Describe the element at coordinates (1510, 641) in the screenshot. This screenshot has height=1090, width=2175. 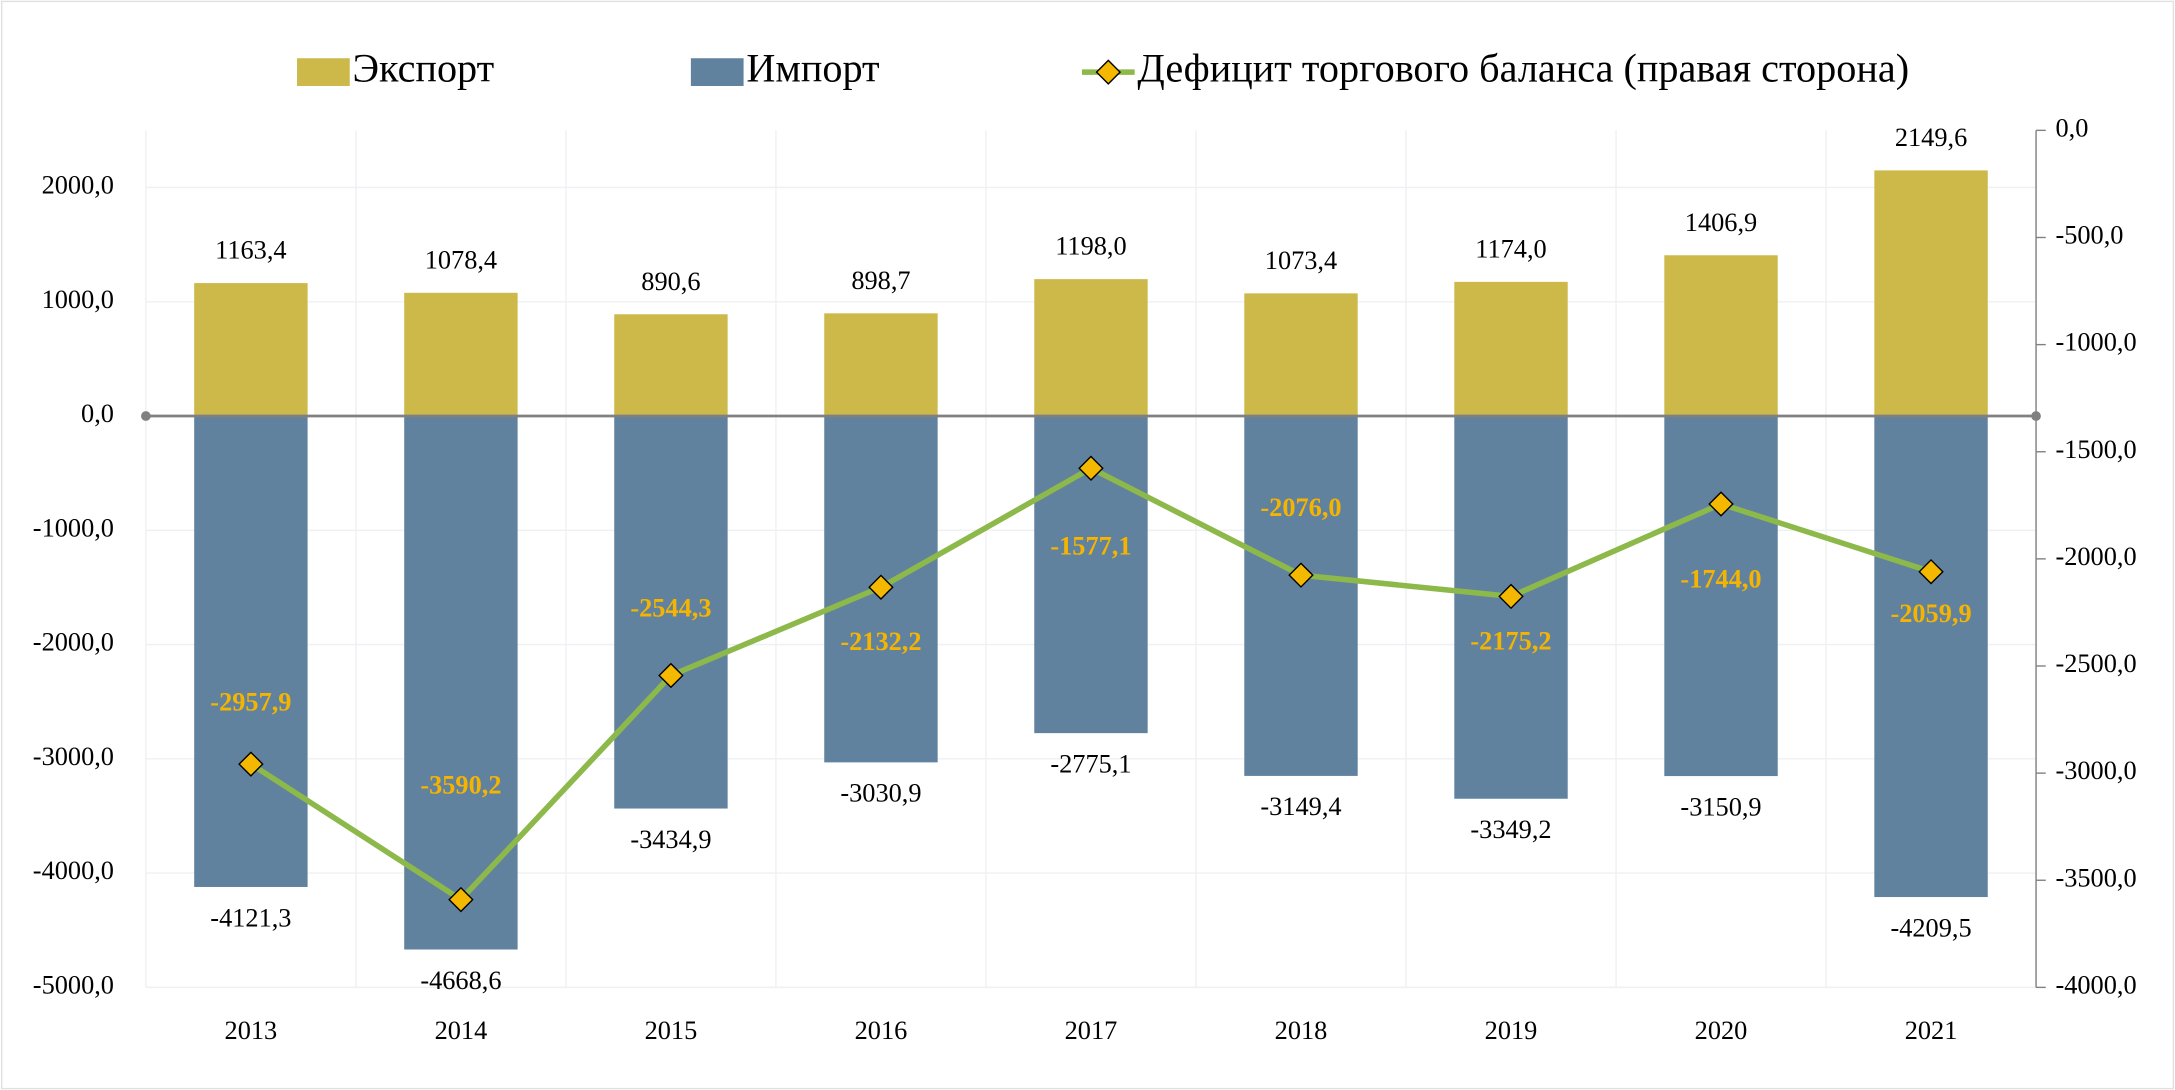
I see `data-label: -2175,2` at that location.